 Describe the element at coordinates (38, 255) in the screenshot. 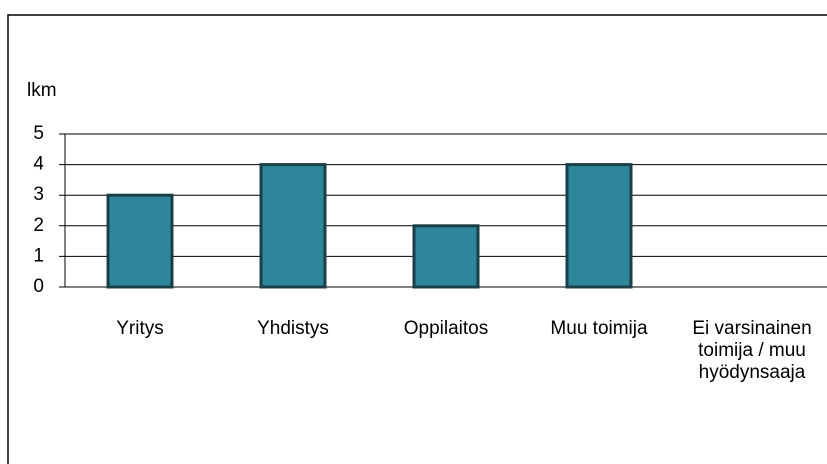

I see `y-tick-label: 1` at that location.